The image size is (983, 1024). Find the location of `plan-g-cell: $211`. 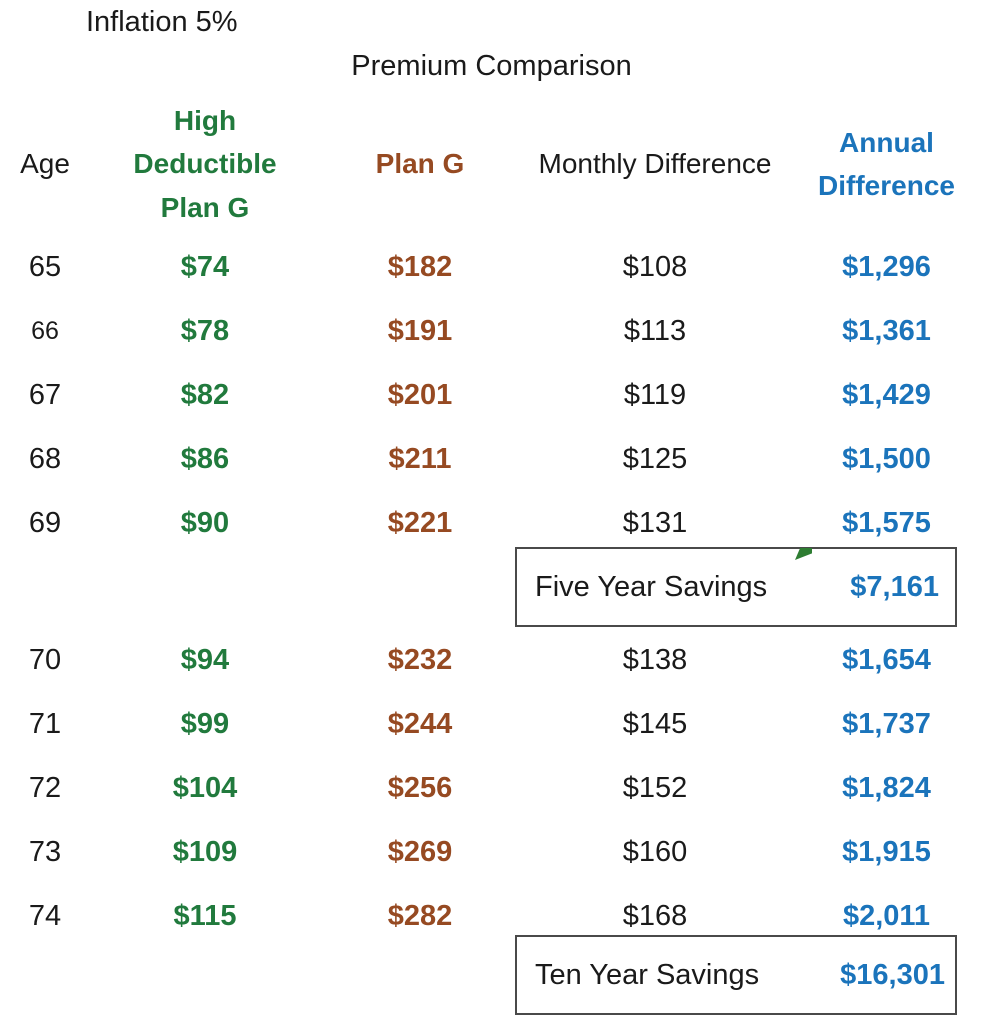

plan-g-cell: $211 is located at coordinates (420, 458).